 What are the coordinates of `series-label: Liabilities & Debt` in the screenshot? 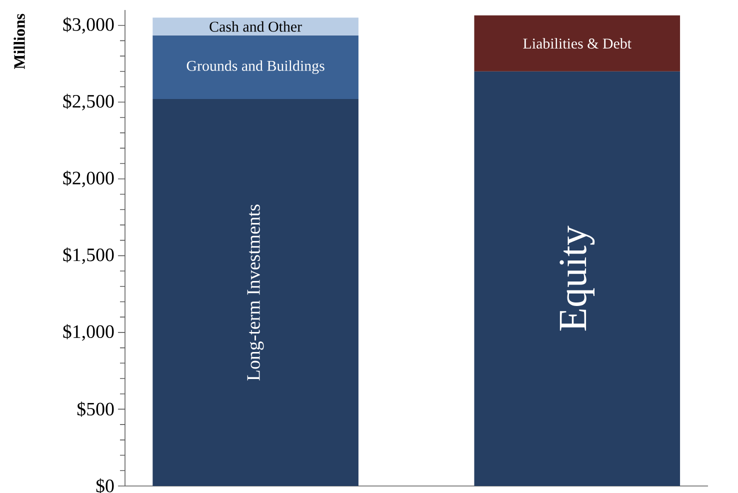 It's located at (577, 43).